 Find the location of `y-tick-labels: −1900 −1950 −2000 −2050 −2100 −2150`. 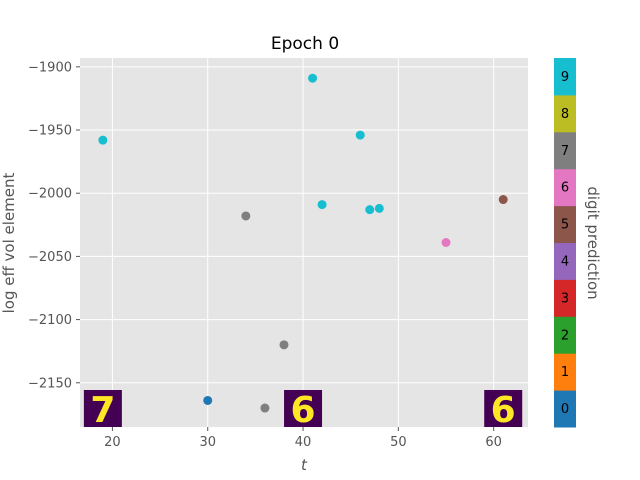

y-tick-labels: −1900 −1950 −2000 −2050 −2100 −2150 is located at coordinates (54, 225).